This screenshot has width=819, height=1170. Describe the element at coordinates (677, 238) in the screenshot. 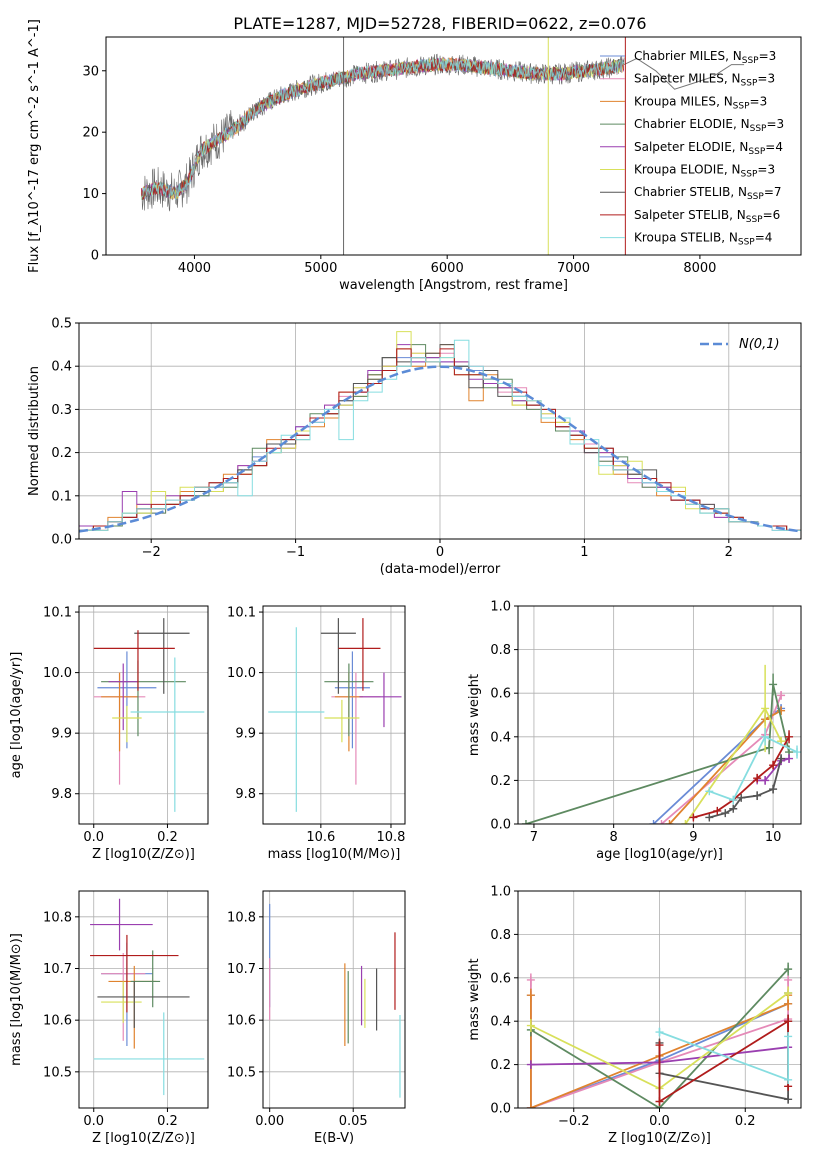

I see `legend-model-name: Kroupa STELIB` at that location.